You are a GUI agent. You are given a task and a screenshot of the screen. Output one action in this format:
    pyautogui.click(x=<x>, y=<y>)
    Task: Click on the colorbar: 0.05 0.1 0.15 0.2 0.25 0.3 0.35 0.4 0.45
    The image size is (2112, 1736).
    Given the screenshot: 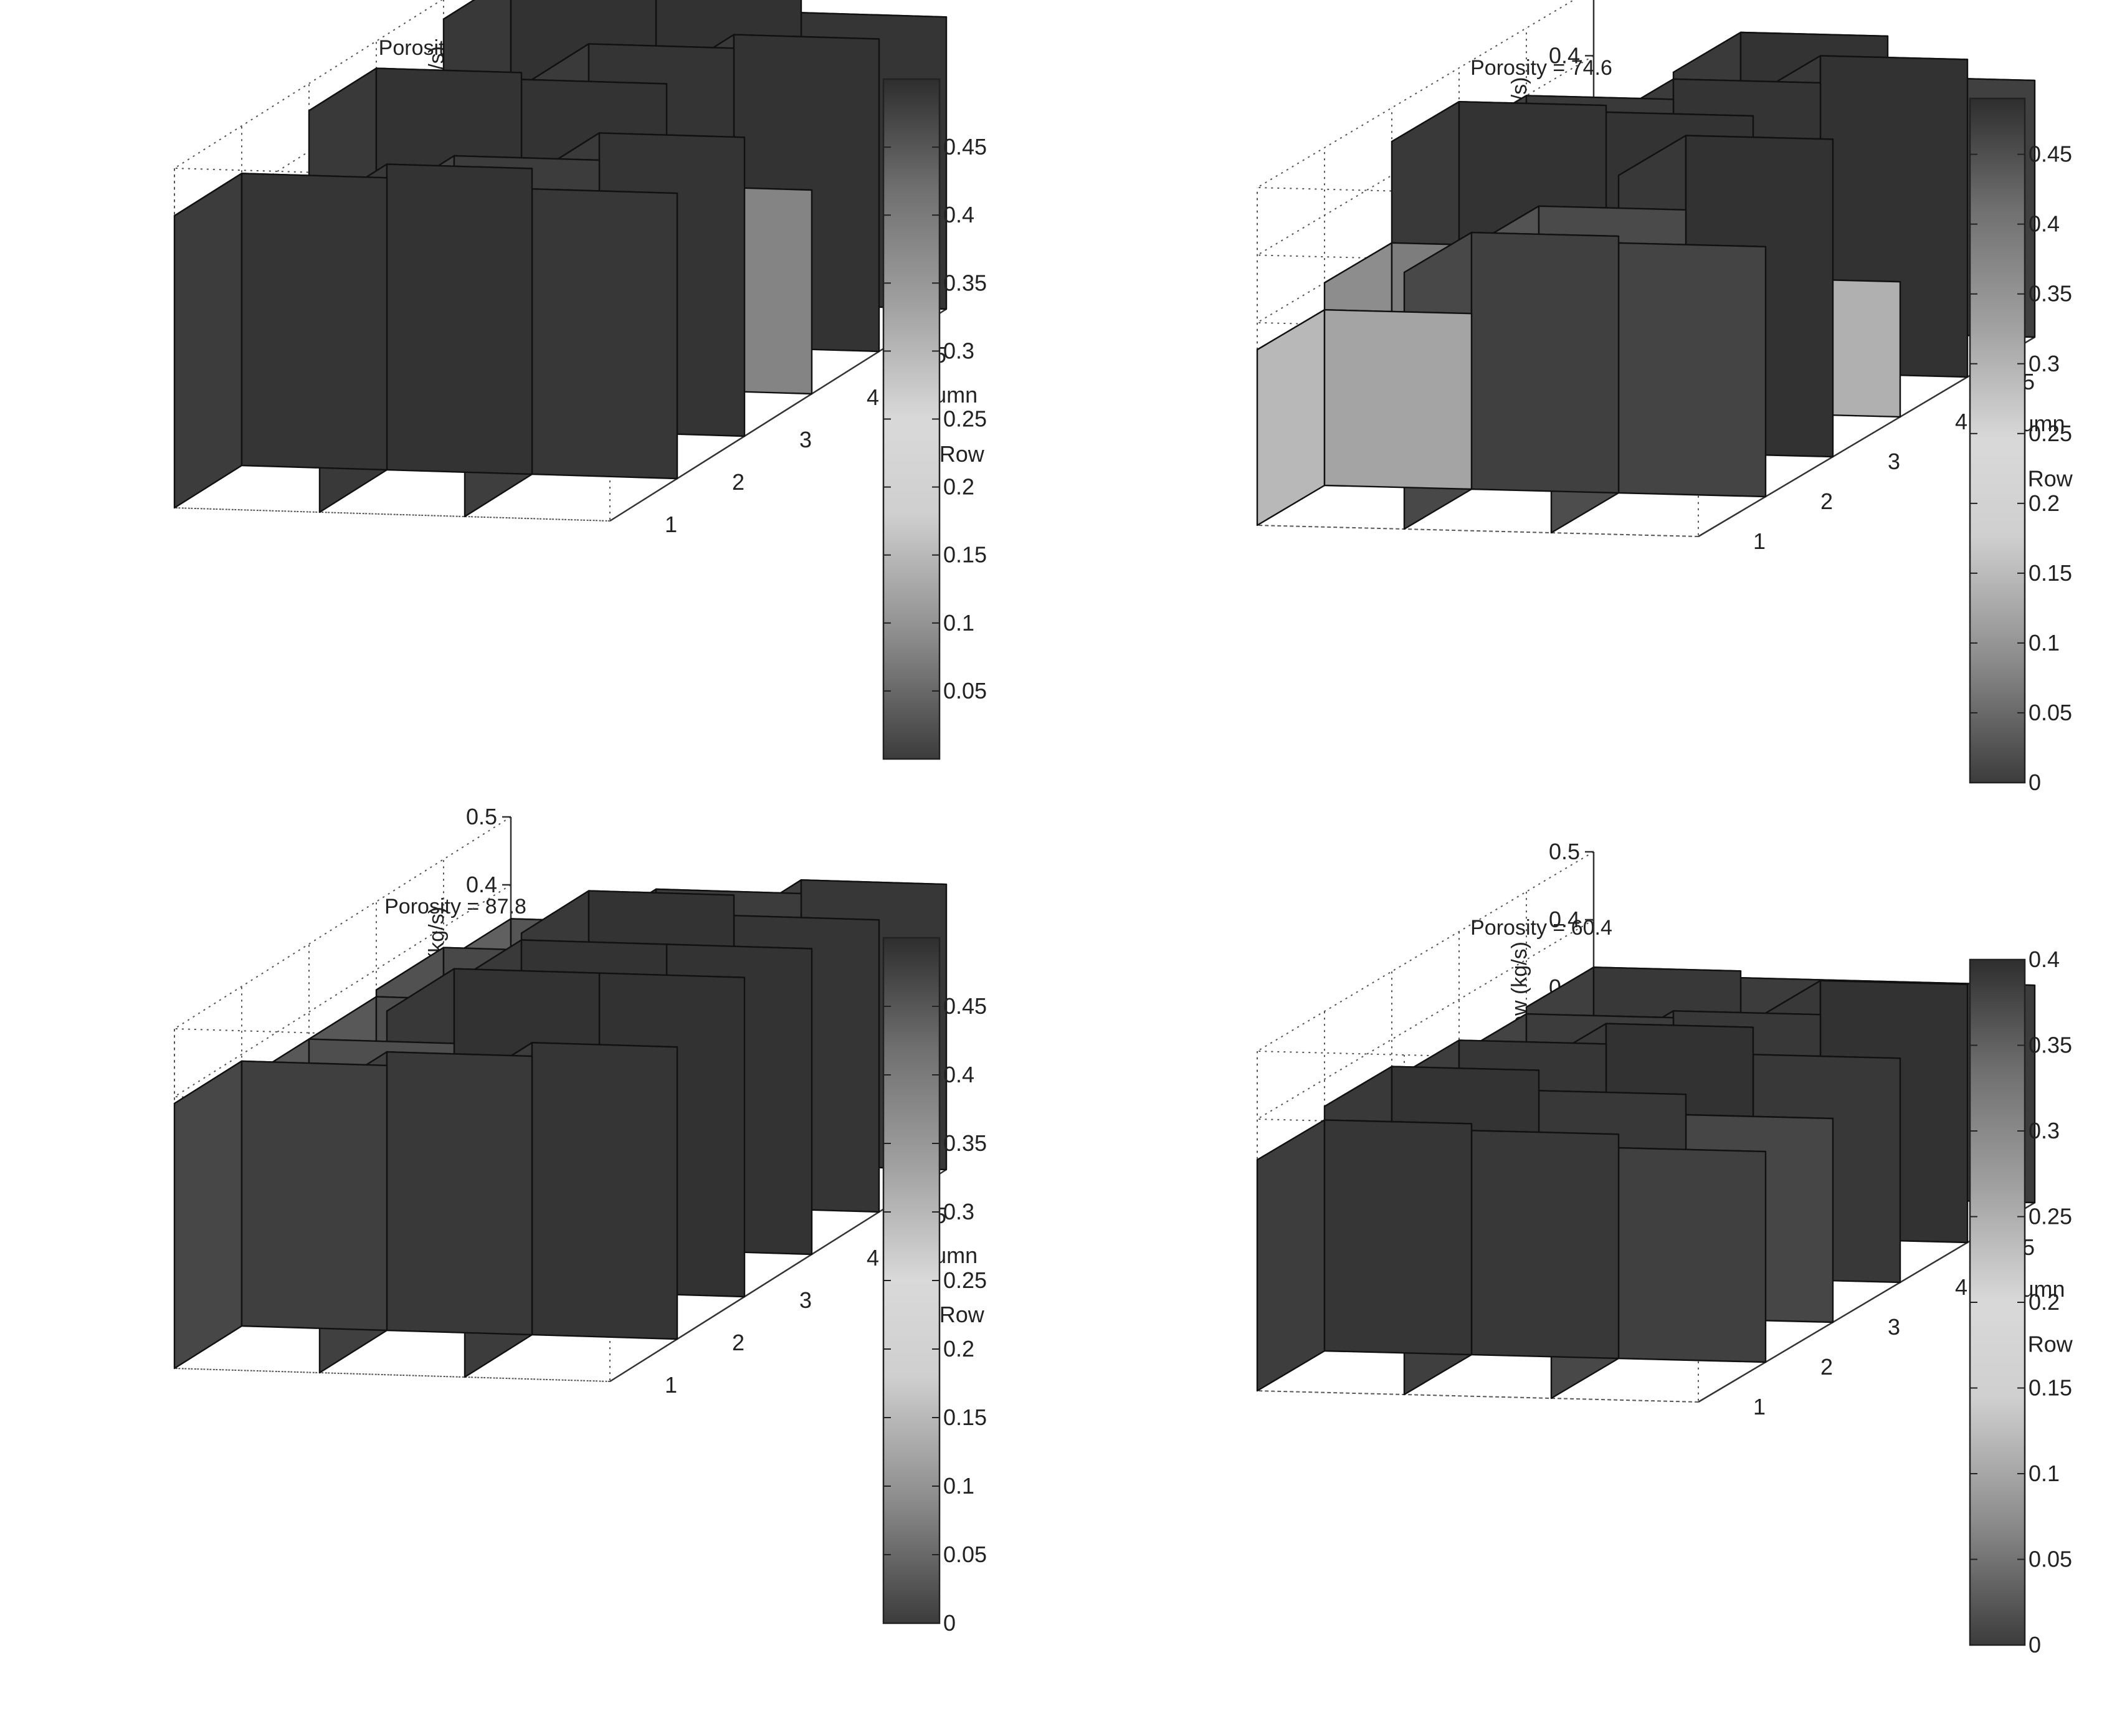 What is the action you would take?
    pyautogui.click(x=934, y=419)
    